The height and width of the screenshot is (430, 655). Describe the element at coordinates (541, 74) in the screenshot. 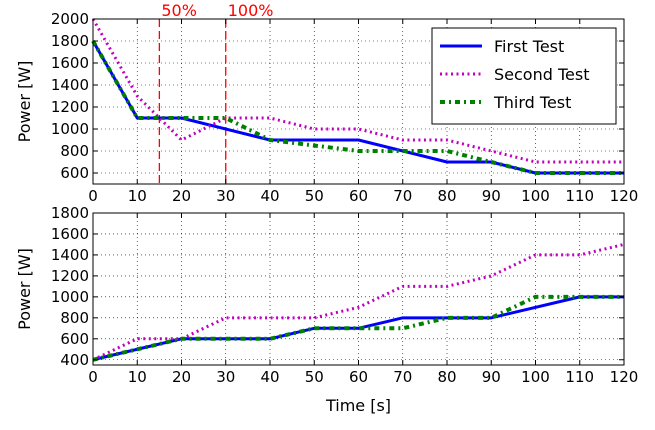

I see `legend-label-2: Second Test` at that location.